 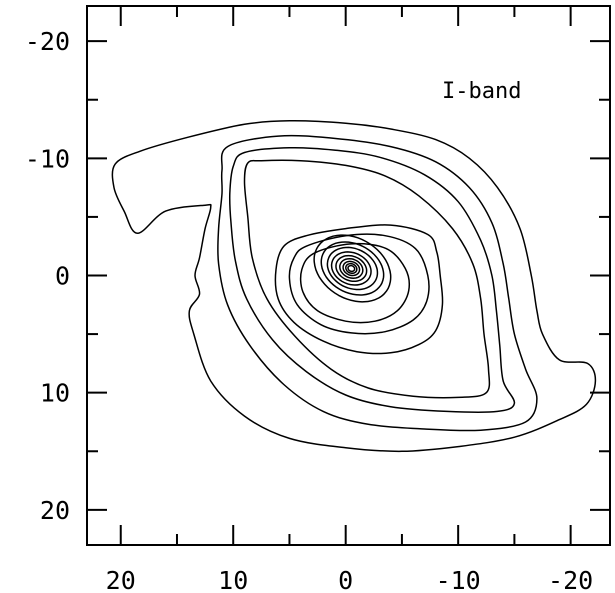 What do you see at coordinates (62, 276) in the screenshot?
I see `y-tick-label: 0` at bounding box center [62, 276].